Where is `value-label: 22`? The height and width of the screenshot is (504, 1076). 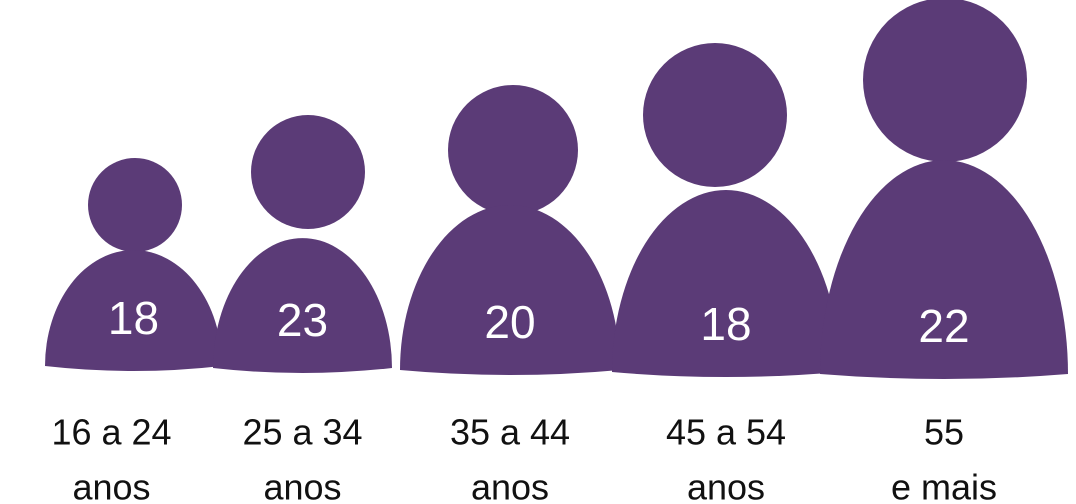
value-label: 22 is located at coordinates (943, 326).